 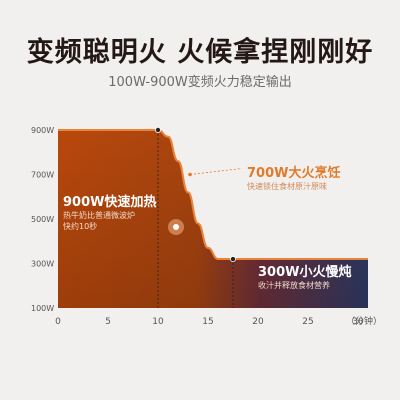 What do you see at coordinates (190, 174) in the screenshot?
I see `leader-dot` at bounding box center [190, 174].